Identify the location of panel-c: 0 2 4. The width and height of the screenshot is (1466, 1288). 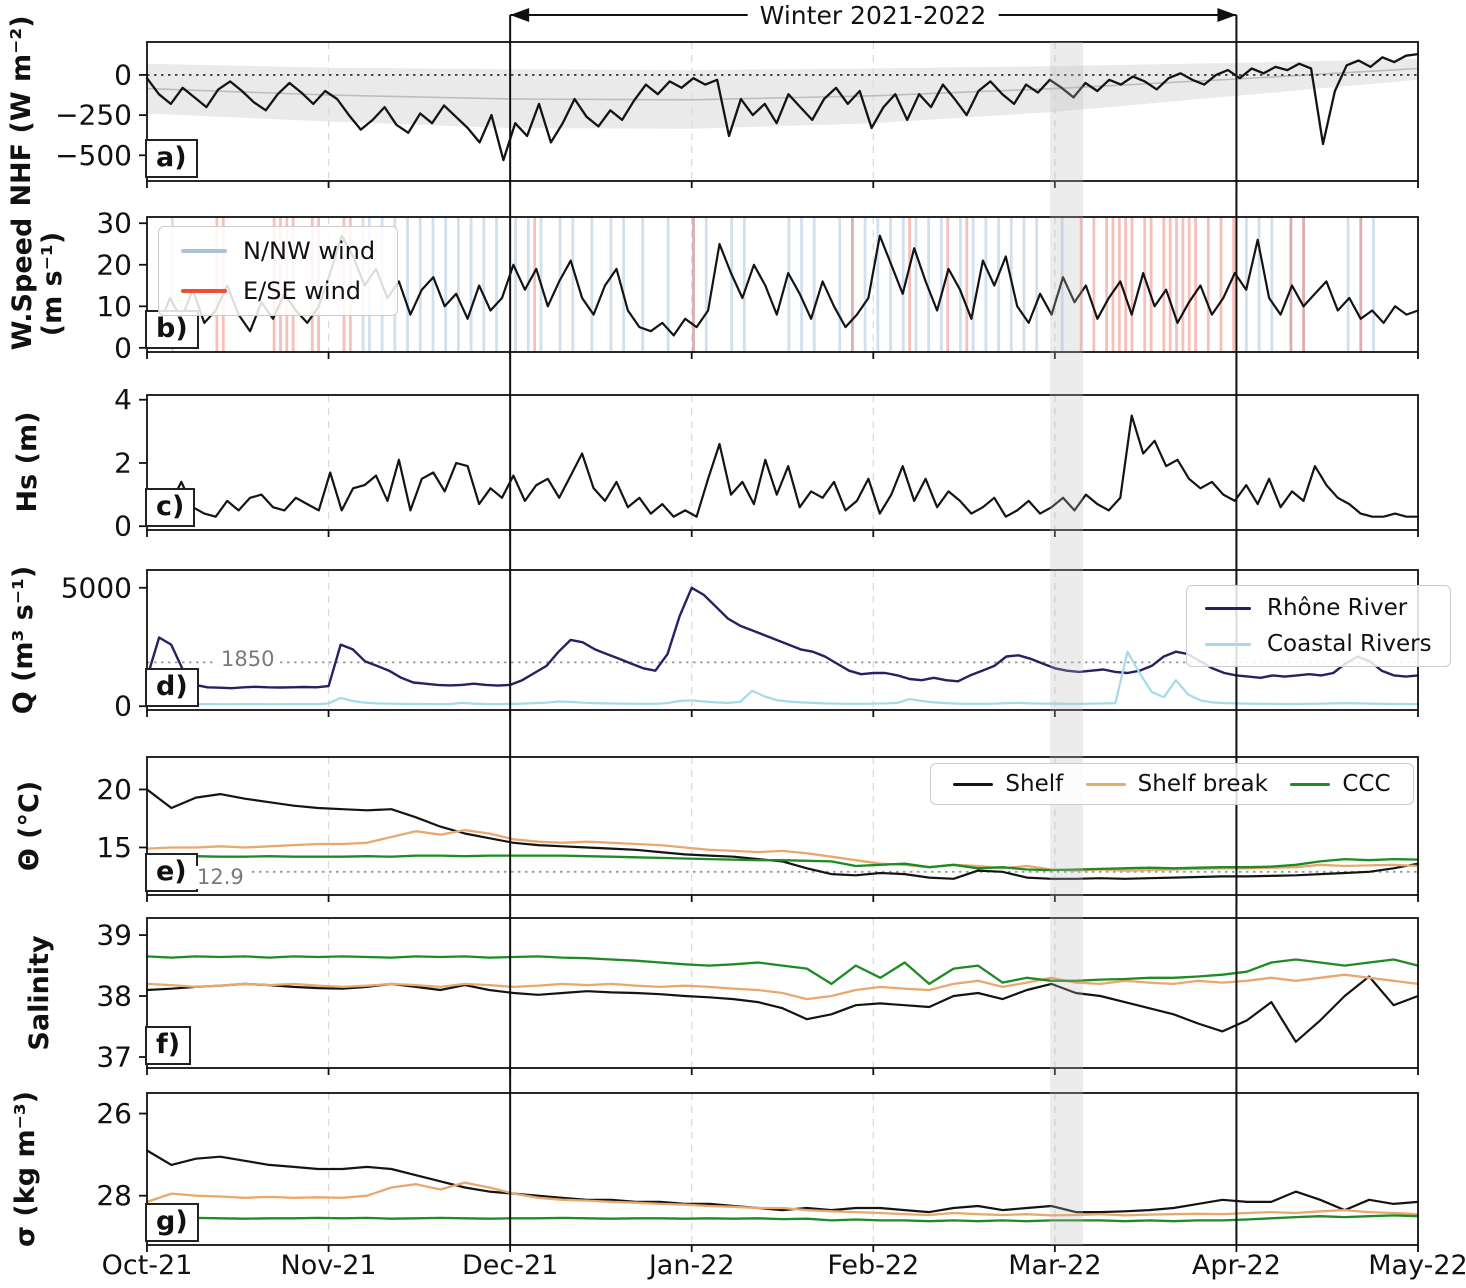
(767, 463).